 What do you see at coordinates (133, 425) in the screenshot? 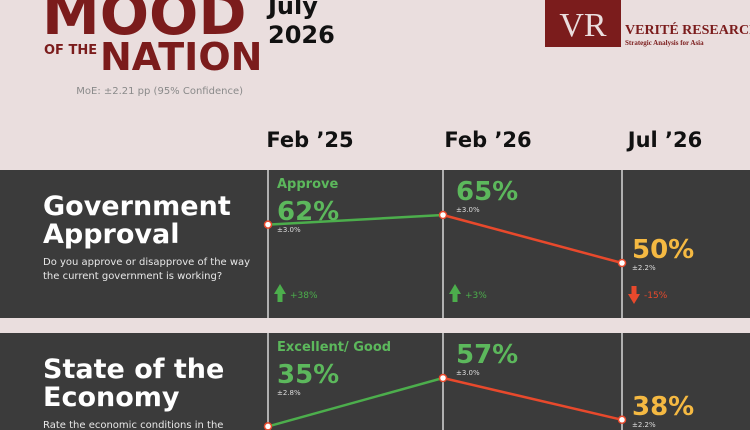
I see `panel-question: Rate the economic conditions in the` at bounding box center [133, 425].